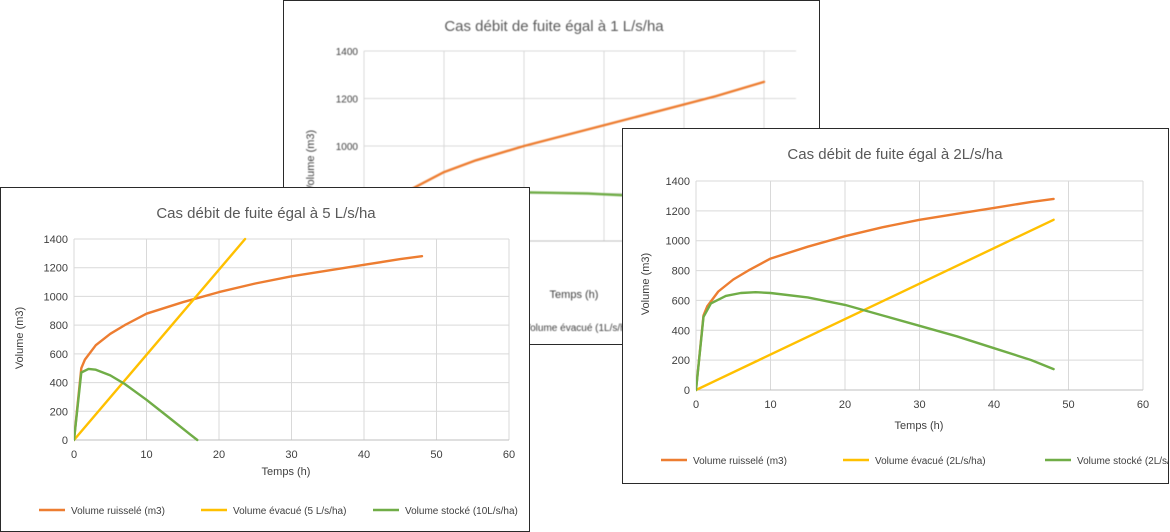 The height and width of the screenshot is (532, 1170). Describe the element at coordinates (579, 328) in the screenshot. I see `legend-label: Volume évacué (1L/s/ha)` at that location.